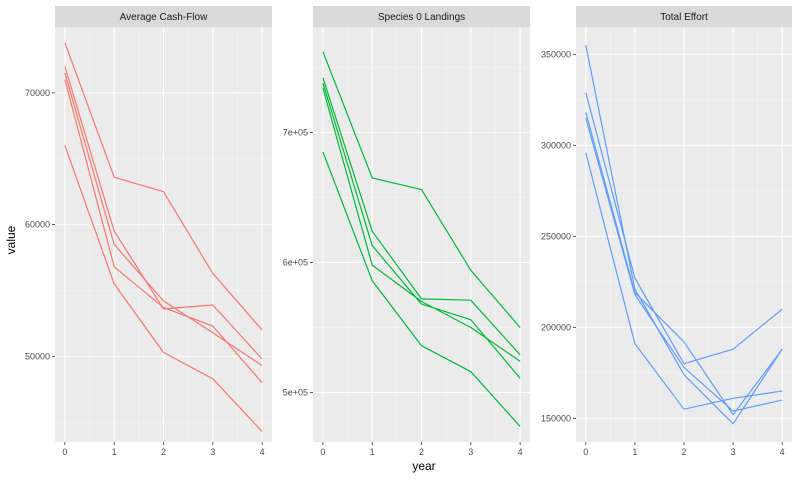 This screenshot has height=480, width=800. What do you see at coordinates (295, 262) in the screenshot?
I see `y-tick-label: 6e+05` at bounding box center [295, 262].